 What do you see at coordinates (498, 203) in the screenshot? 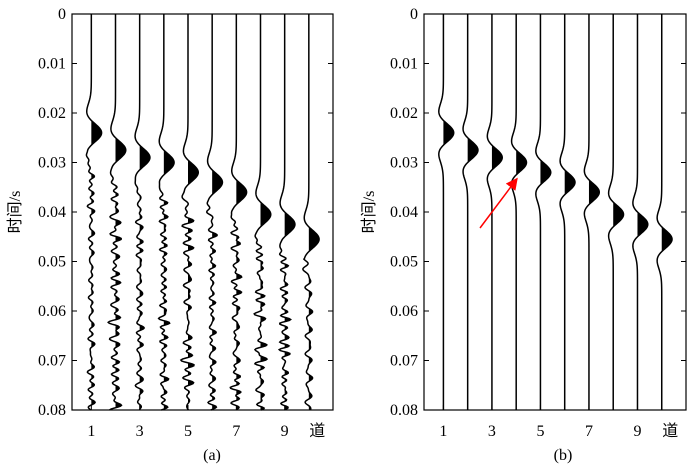
I see `red-arrow` at bounding box center [498, 203].